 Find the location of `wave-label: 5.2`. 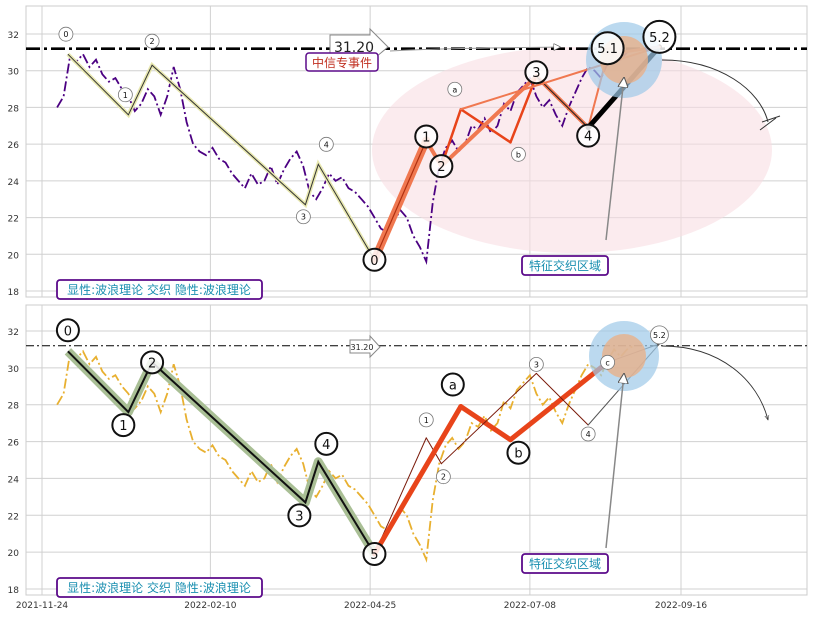

wave-label: 5.2 is located at coordinates (659, 38).